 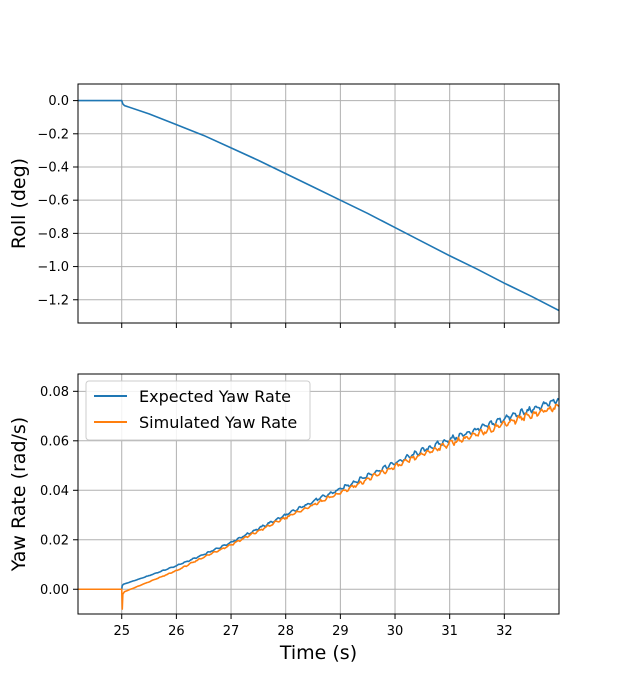 What do you see at coordinates (53, 234) in the screenshot?
I see `y-tick-label: −0.8` at bounding box center [53, 234].